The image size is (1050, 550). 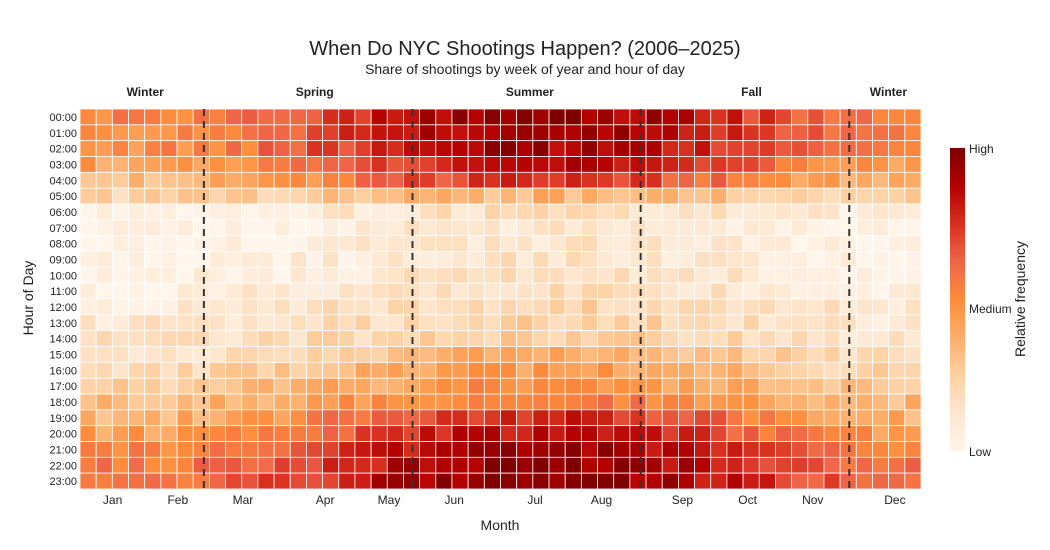 What do you see at coordinates (981, 149) in the screenshot?
I see `colorbar-tick-label: High` at bounding box center [981, 149].